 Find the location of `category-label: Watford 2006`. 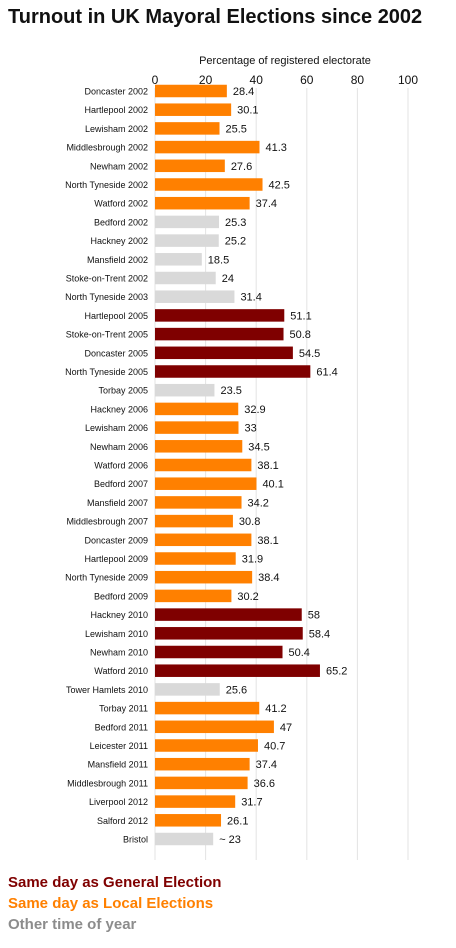

category-label: Watford 2006 is located at coordinates (121, 466).